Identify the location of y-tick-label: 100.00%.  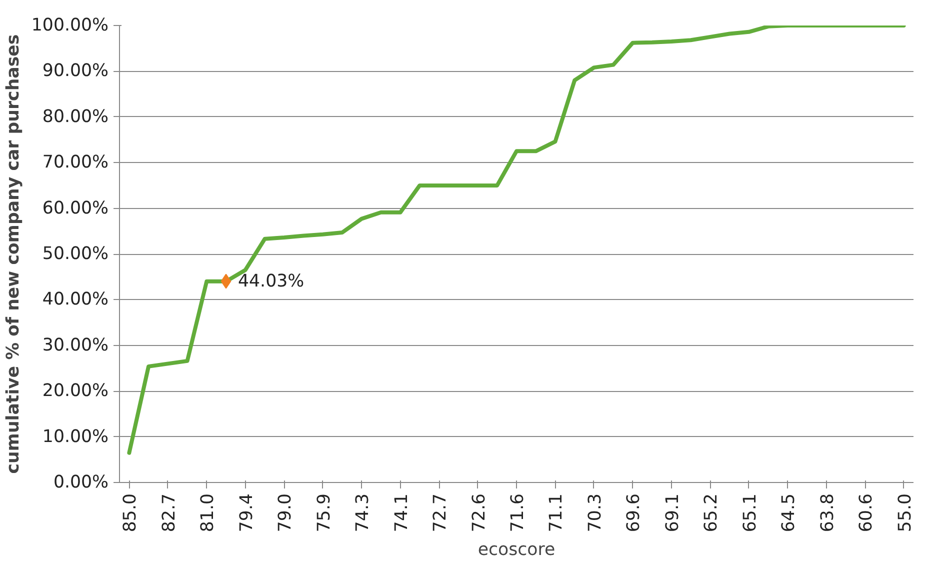
(70, 26).